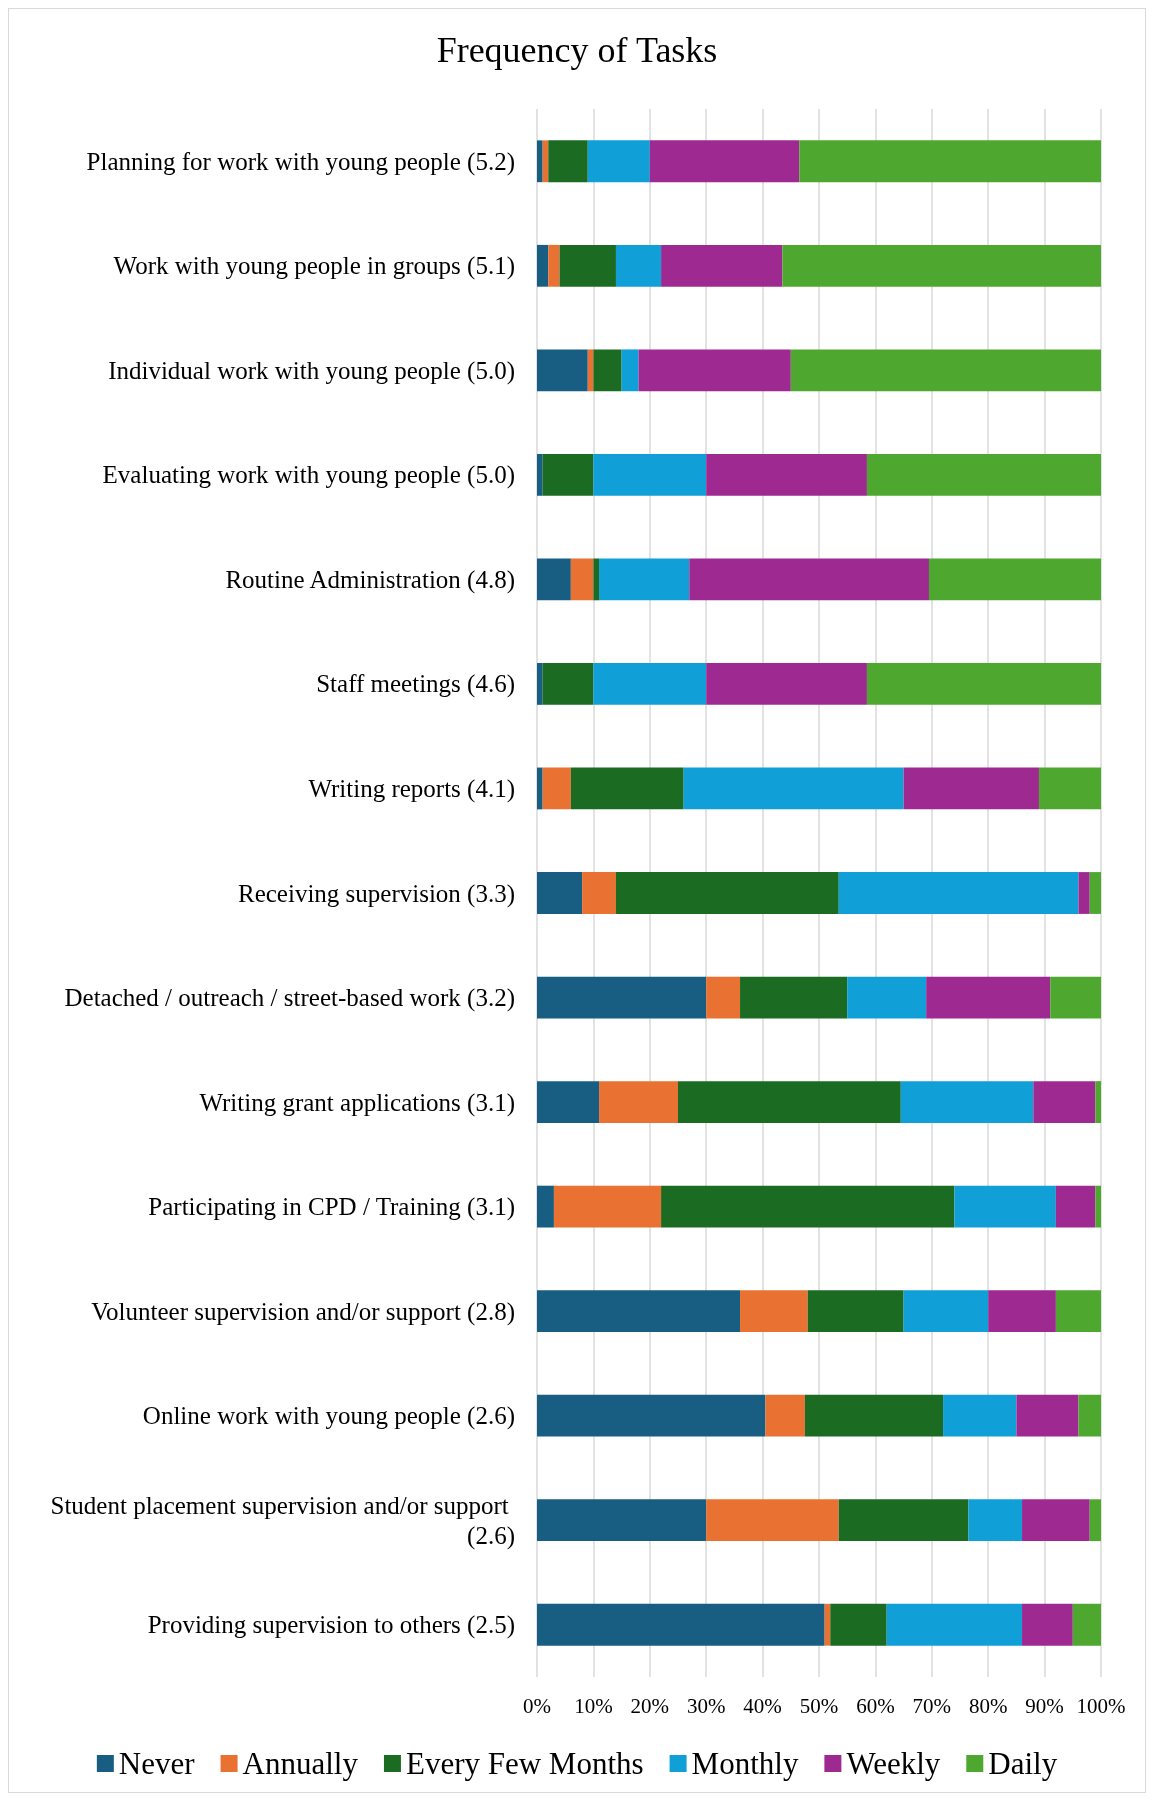 The height and width of the screenshot is (1801, 1154). Describe the element at coordinates (300, 1763) in the screenshot. I see `legend-label: Annually` at that location.